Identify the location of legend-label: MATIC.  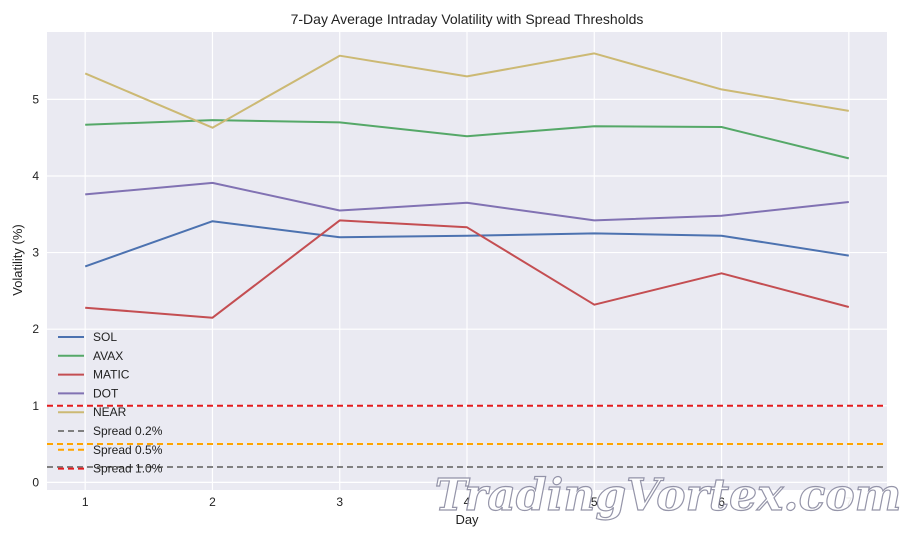
(111, 375).